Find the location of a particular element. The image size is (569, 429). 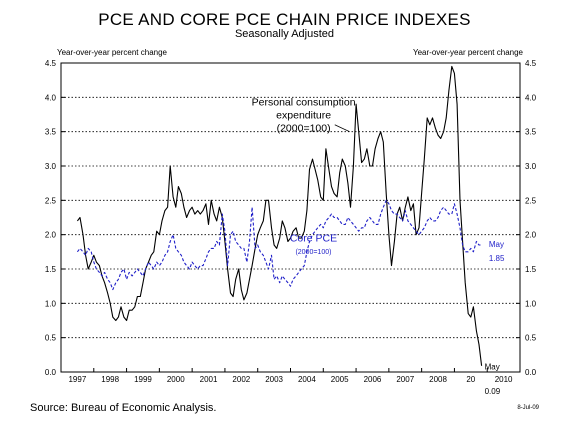

pce-annotation-line: Personal consumption is located at coordinates (304, 103).